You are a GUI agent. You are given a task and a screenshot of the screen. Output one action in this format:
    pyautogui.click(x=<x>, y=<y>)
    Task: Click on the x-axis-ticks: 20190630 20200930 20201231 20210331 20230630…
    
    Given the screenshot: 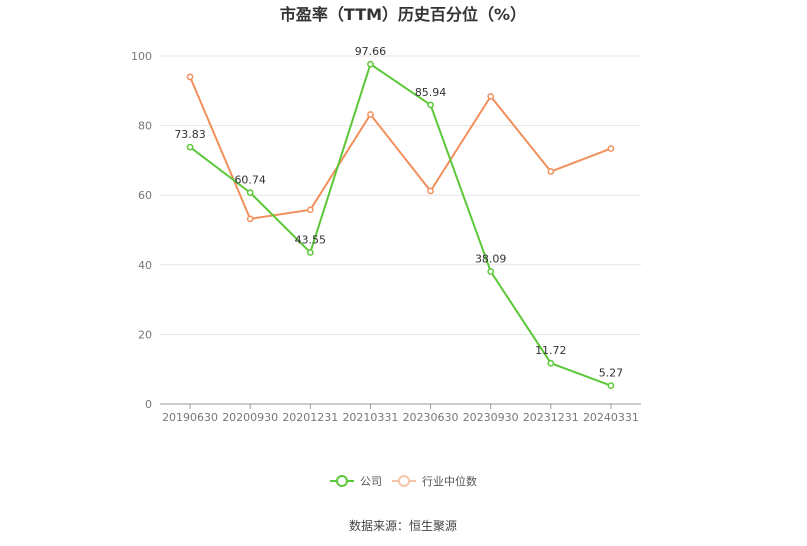 What is the action you would take?
    pyautogui.click(x=400, y=414)
    